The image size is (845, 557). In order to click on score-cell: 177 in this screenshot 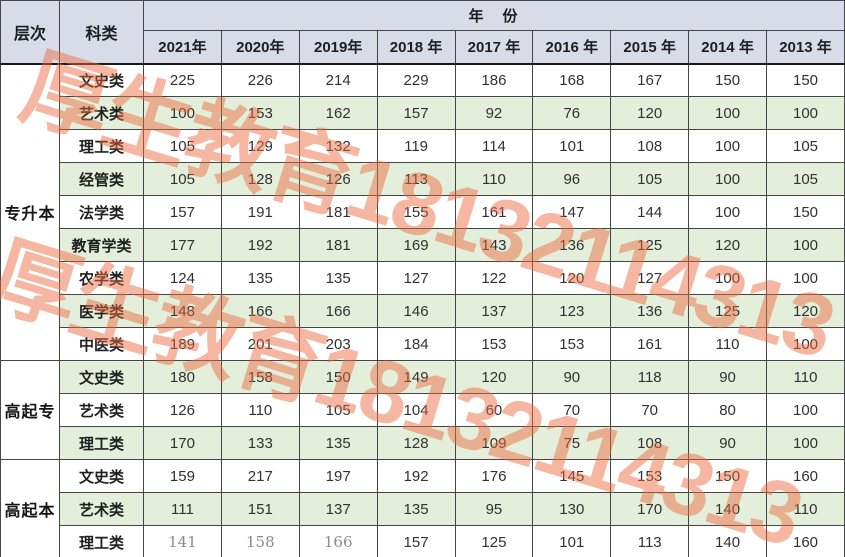, I will do `click(182, 245)`.